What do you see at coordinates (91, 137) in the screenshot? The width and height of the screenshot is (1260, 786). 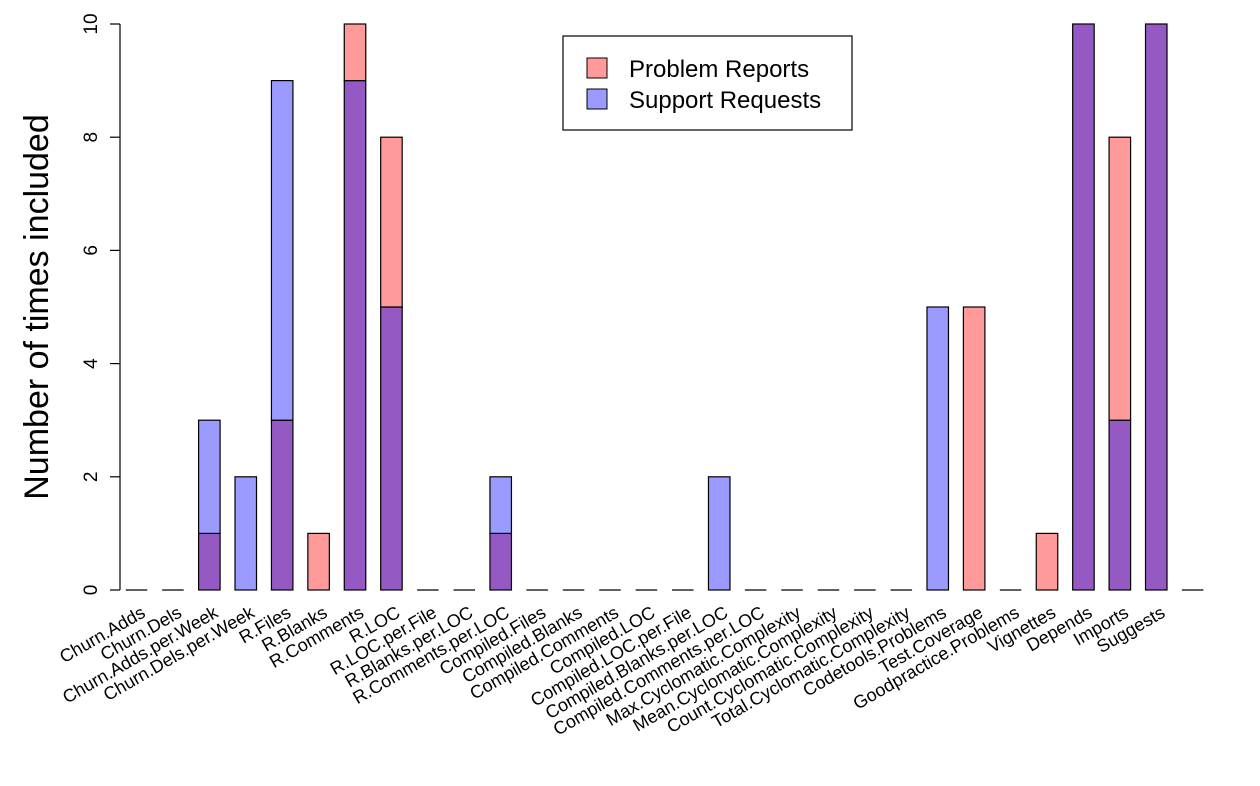 I see `y-tick-label: 8` at bounding box center [91, 137].